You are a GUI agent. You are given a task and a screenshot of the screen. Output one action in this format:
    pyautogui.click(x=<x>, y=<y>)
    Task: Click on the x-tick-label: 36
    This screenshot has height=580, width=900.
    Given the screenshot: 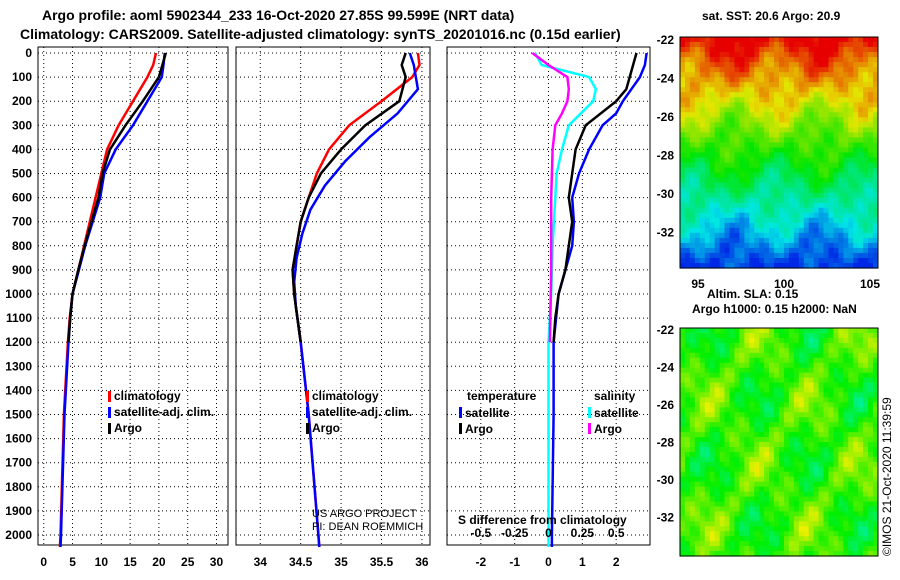 What is the action you would take?
    pyautogui.click(x=422, y=562)
    